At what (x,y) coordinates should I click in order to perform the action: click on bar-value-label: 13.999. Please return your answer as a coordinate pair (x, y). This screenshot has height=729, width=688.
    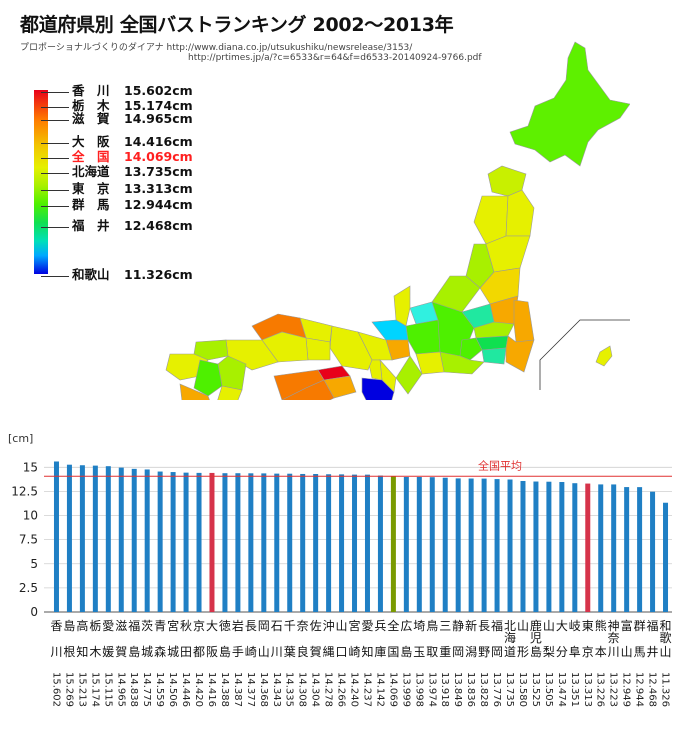
    Looking at the image, I should click on (405, 689).